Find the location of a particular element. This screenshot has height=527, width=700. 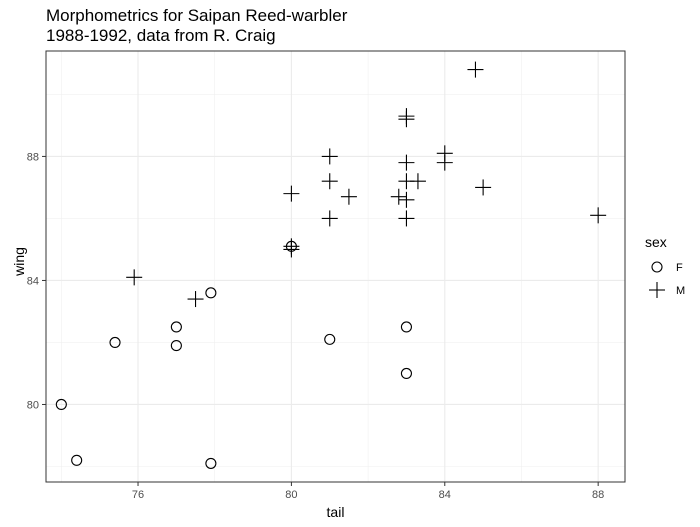

legend: sex FM is located at coordinates (665, 266).